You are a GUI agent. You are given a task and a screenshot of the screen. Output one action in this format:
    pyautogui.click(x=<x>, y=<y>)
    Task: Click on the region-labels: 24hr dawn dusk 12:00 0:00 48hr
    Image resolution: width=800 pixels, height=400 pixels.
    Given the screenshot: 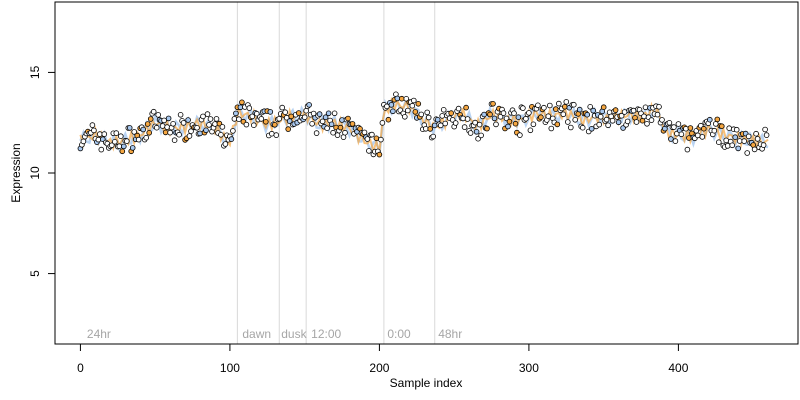 What is the action you would take?
    pyautogui.click(x=274, y=334)
    